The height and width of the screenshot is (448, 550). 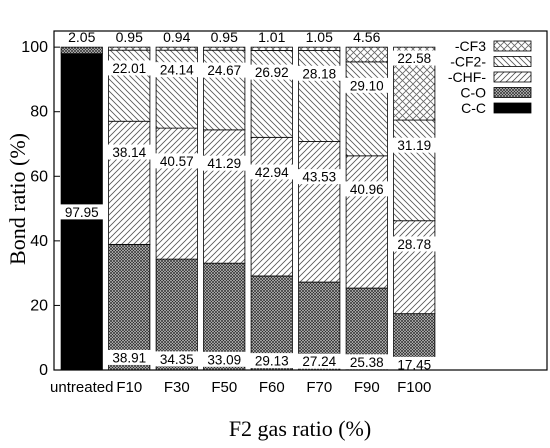 What do you see at coordinates (39, 112) in the screenshot?
I see `y-tick-label: 80` at bounding box center [39, 112].